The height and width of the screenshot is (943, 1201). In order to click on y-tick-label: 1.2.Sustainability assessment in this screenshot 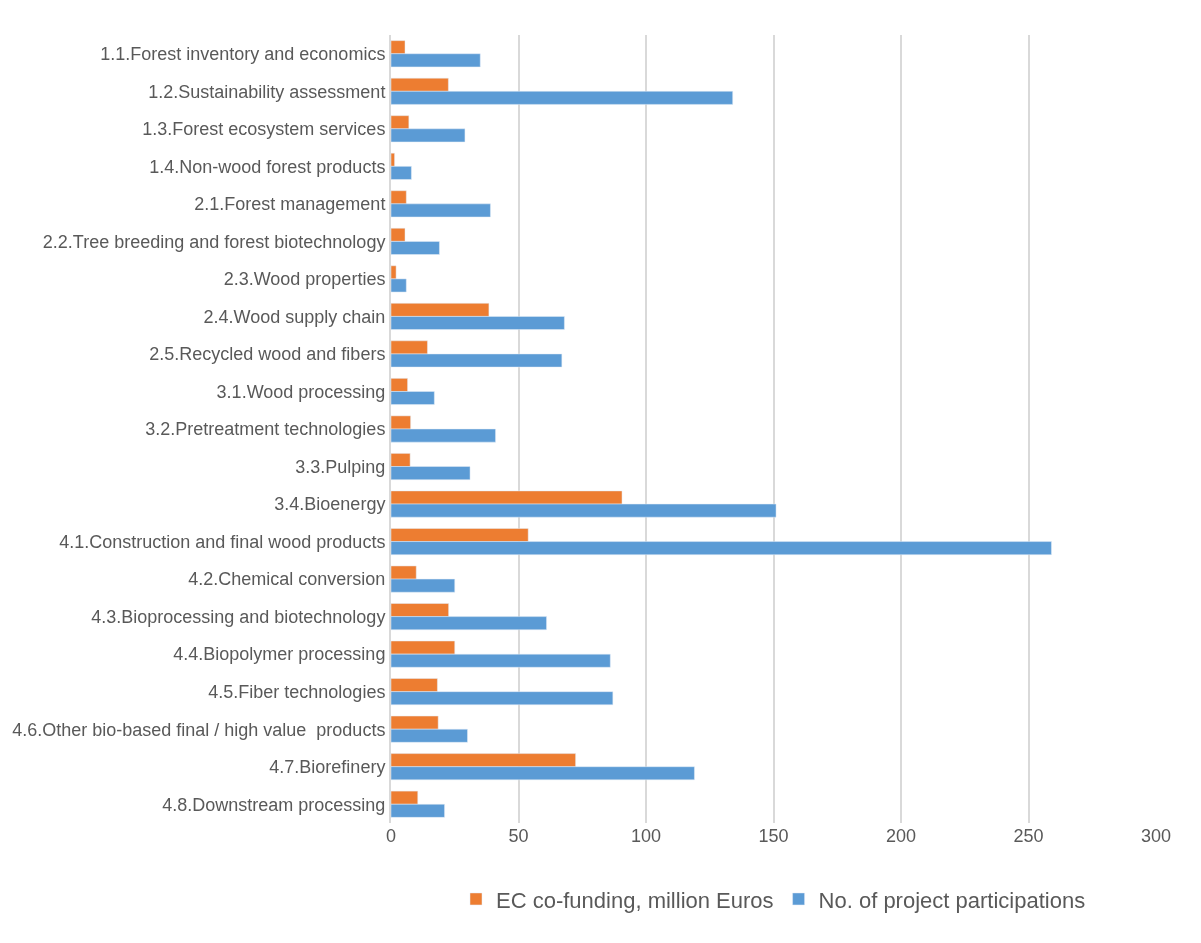, I will do `click(267, 91)`.